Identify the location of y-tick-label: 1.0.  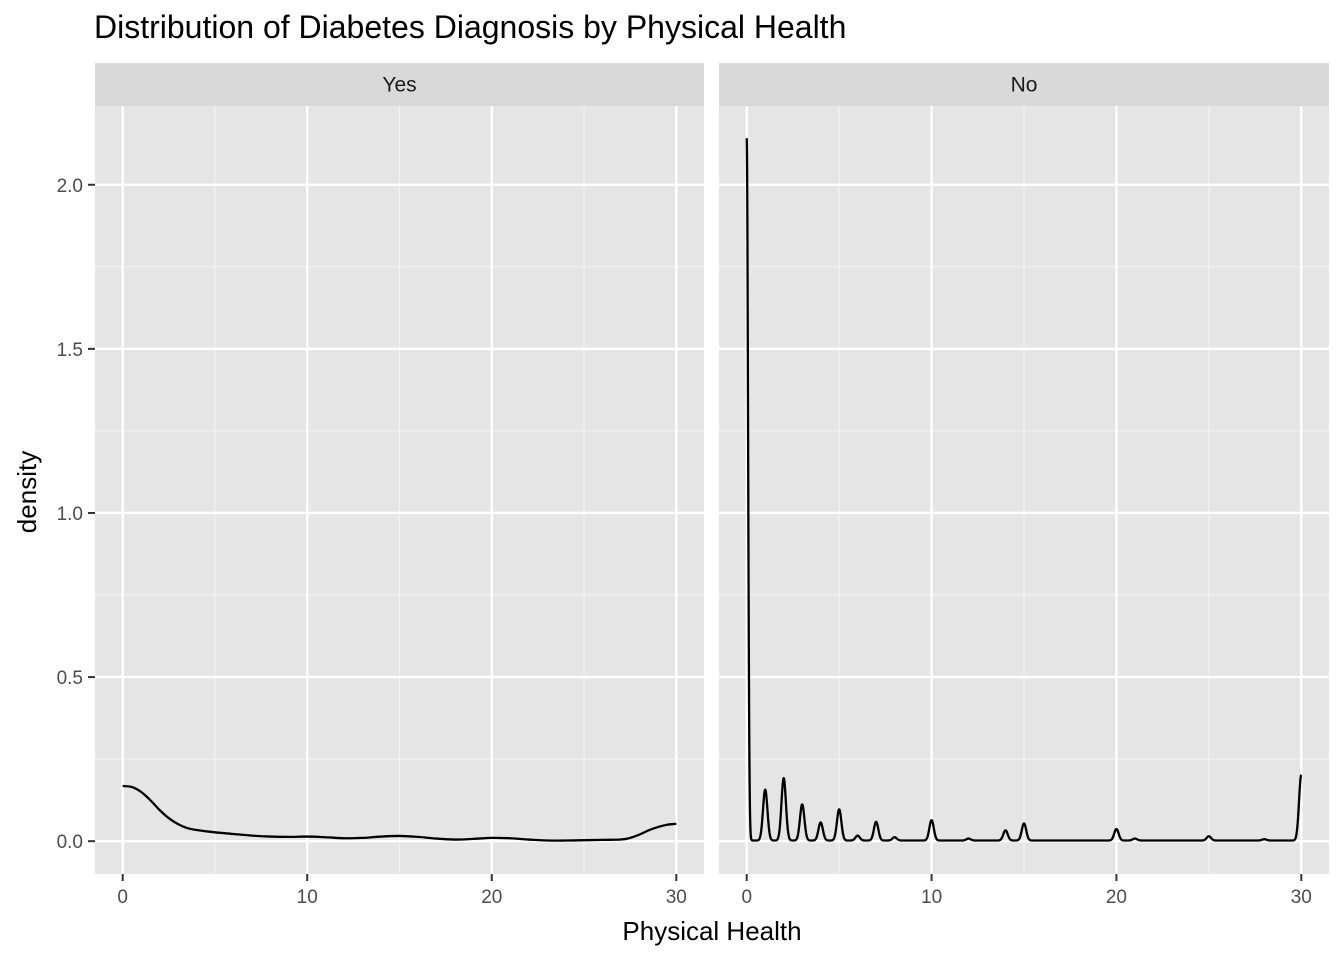
(70, 514).